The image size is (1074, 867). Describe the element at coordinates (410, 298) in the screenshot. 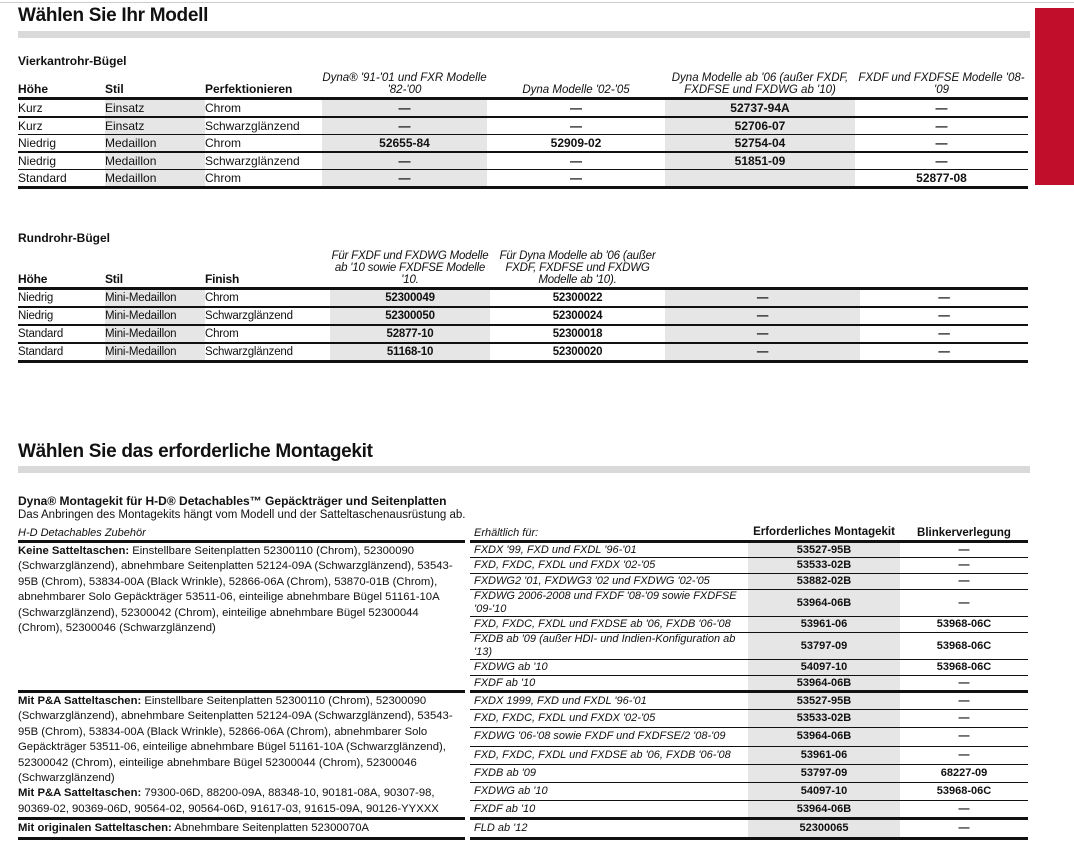

I see `table-cell: 52300049` at that location.